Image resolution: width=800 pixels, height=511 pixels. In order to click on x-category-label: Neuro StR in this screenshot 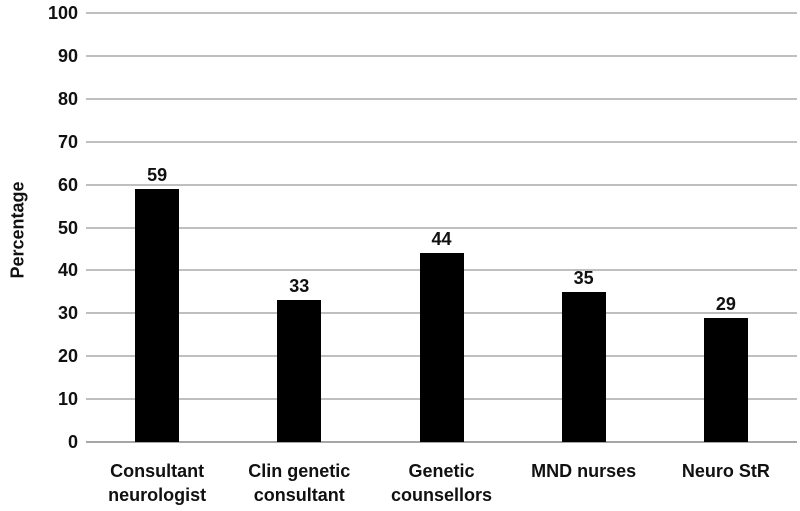, I will do `click(725, 471)`.